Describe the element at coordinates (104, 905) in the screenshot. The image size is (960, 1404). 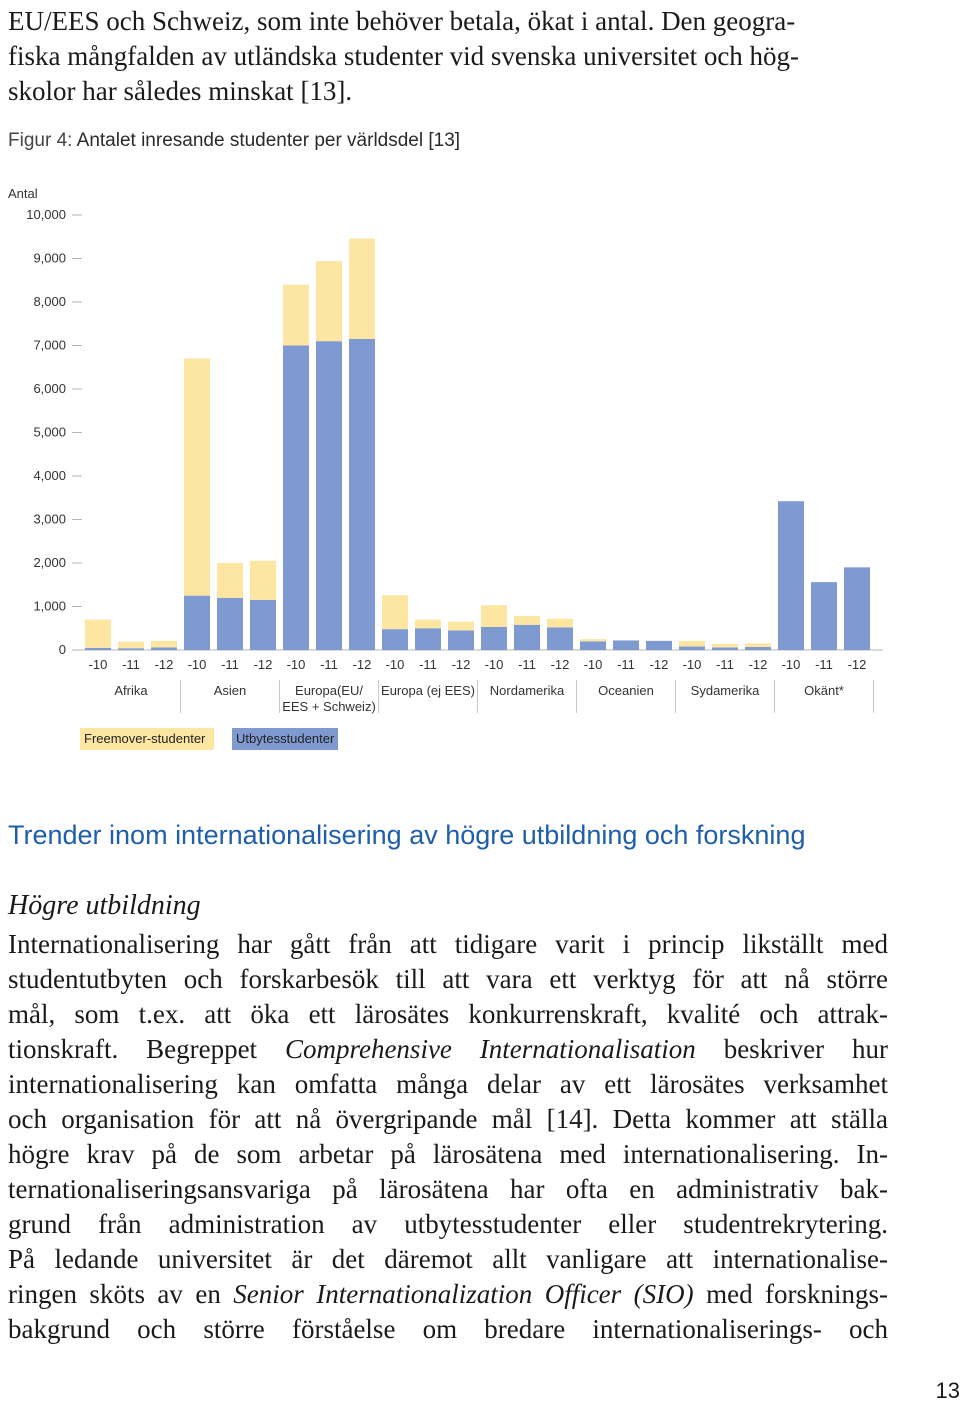
I see `subheading: Högre utbildning` at that location.